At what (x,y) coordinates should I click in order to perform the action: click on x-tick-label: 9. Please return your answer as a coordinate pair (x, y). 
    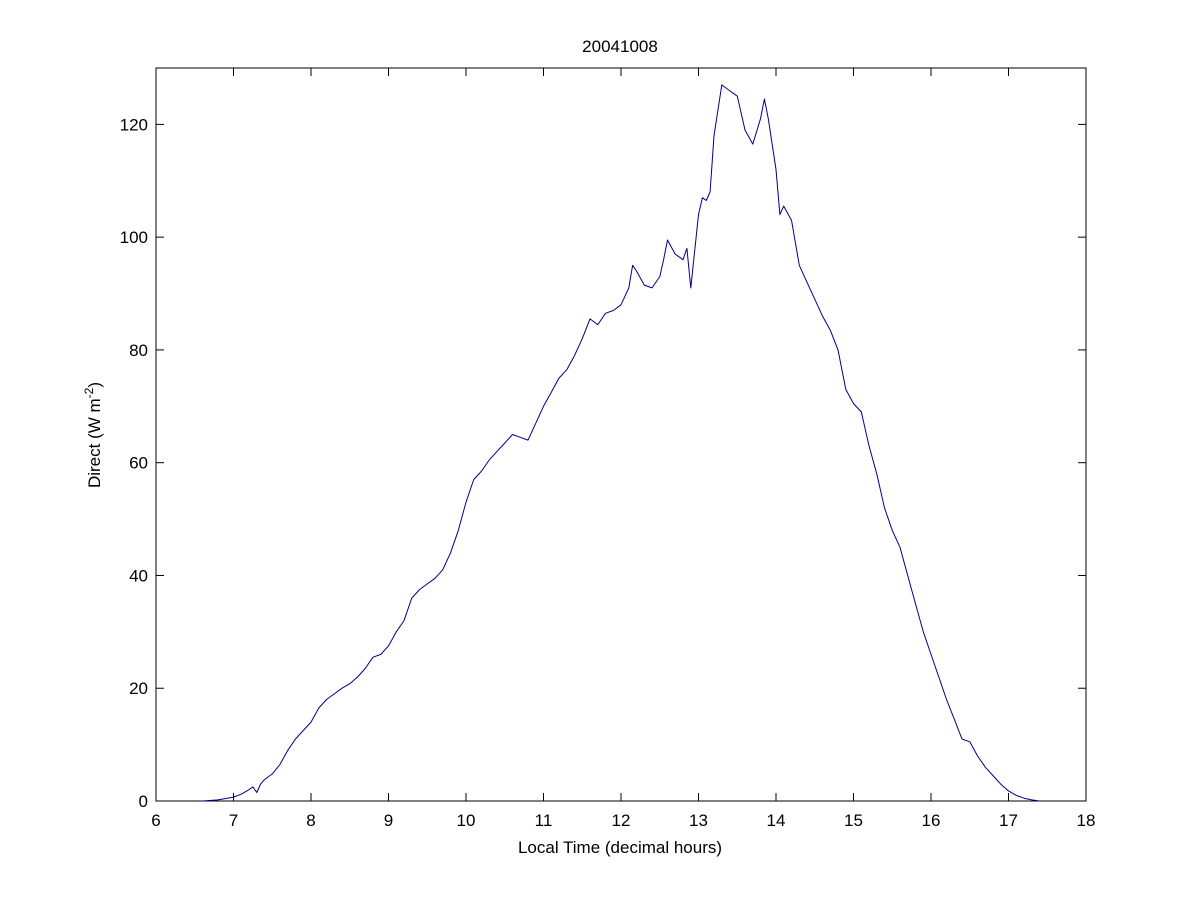
    Looking at the image, I should click on (388, 820).